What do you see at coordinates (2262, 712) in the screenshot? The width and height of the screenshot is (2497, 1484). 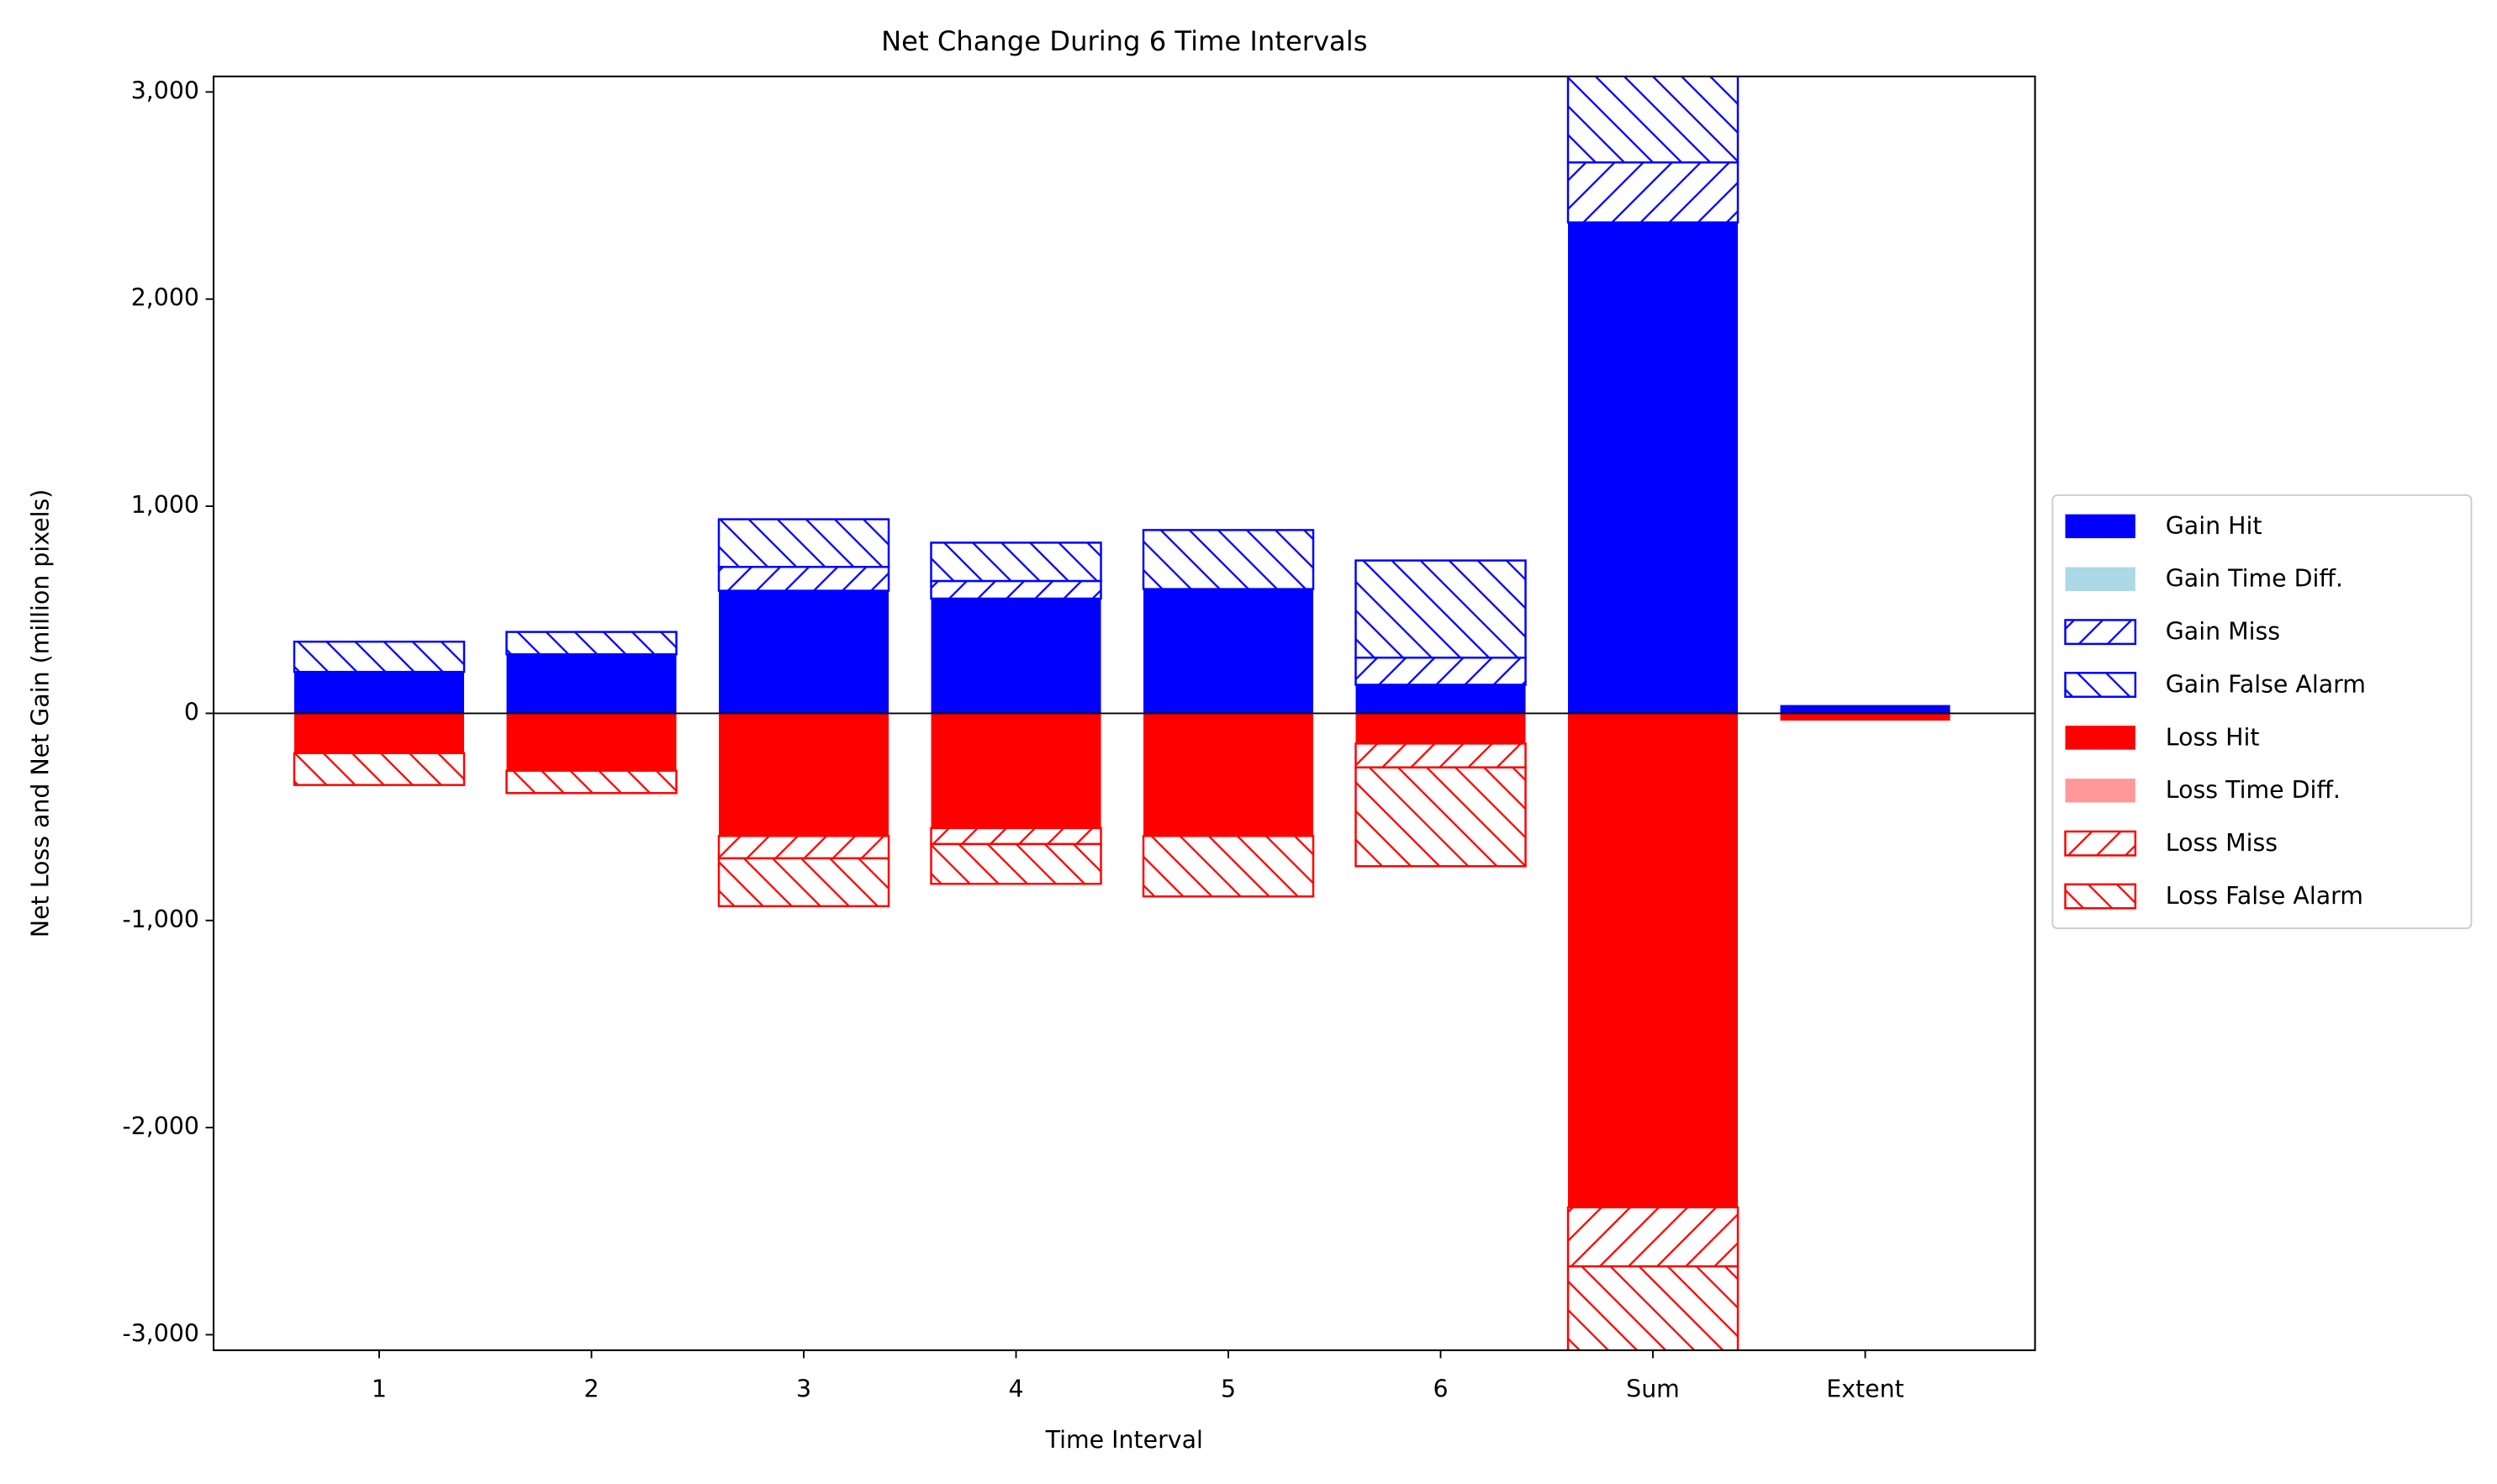 I see `legend-box` at bounding box center [2262, 712].